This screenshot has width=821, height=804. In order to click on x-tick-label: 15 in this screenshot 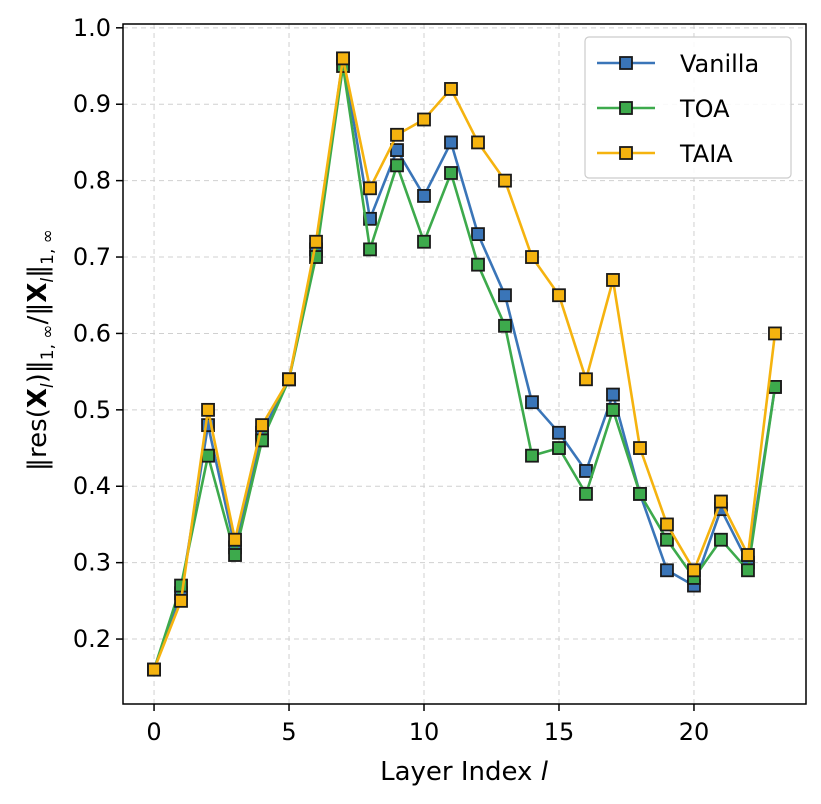, I will do `click(559, 732)`.